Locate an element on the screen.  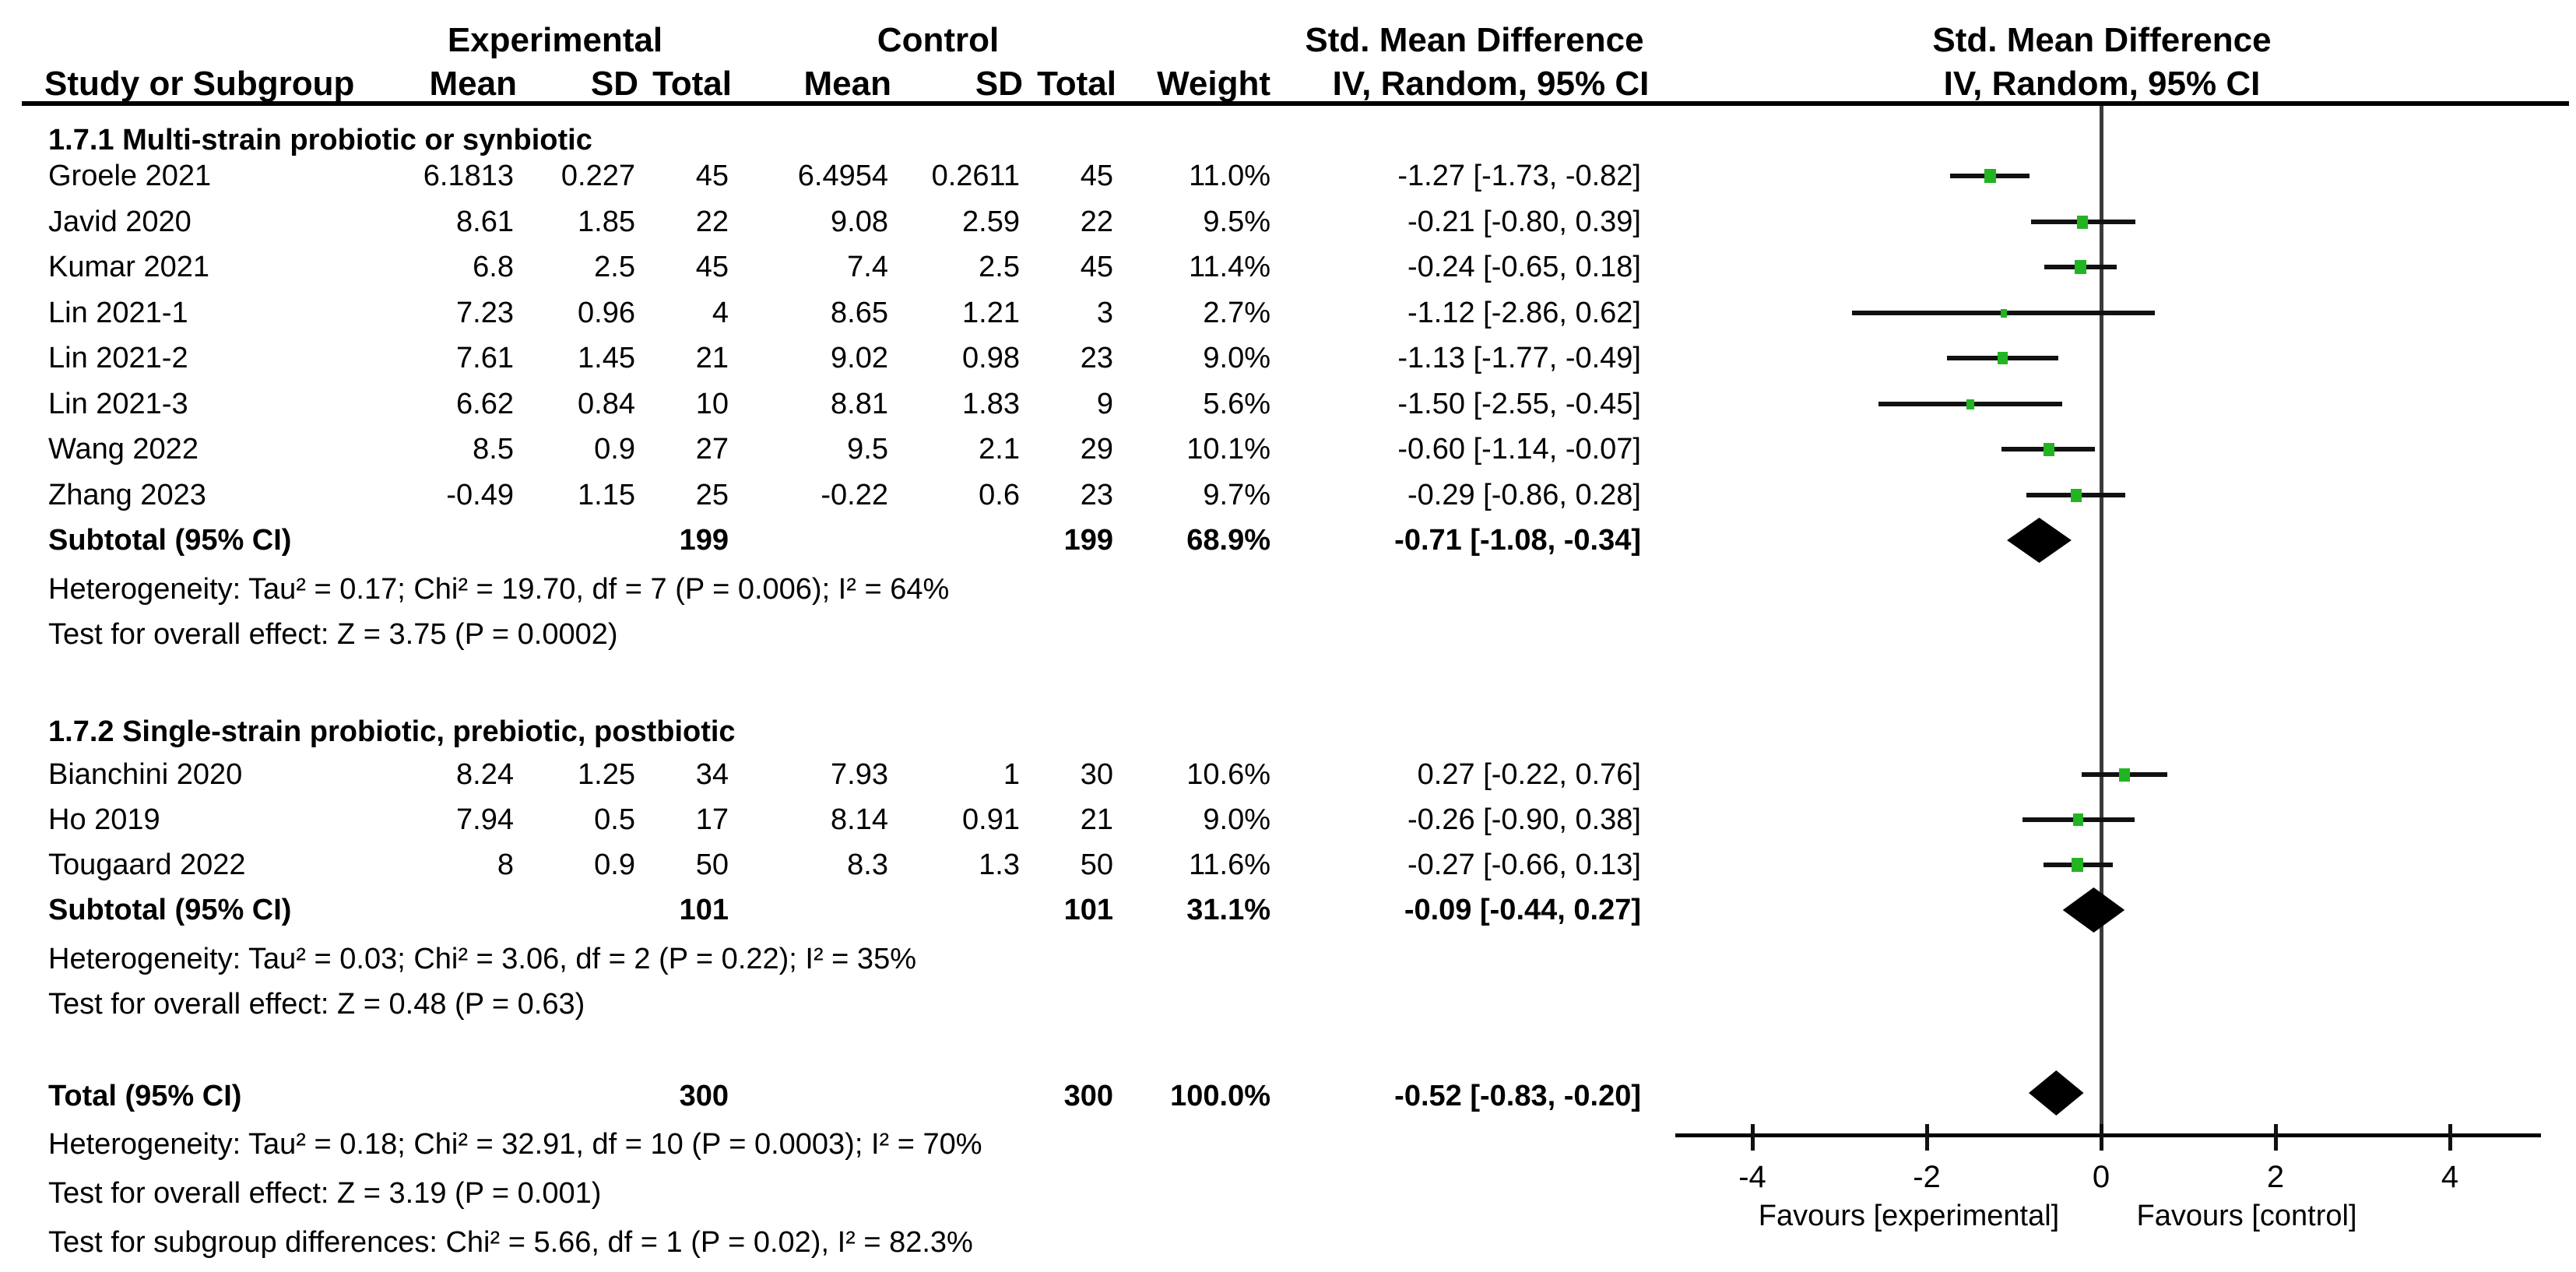
header-rule is located at coordinates (1296, 103).